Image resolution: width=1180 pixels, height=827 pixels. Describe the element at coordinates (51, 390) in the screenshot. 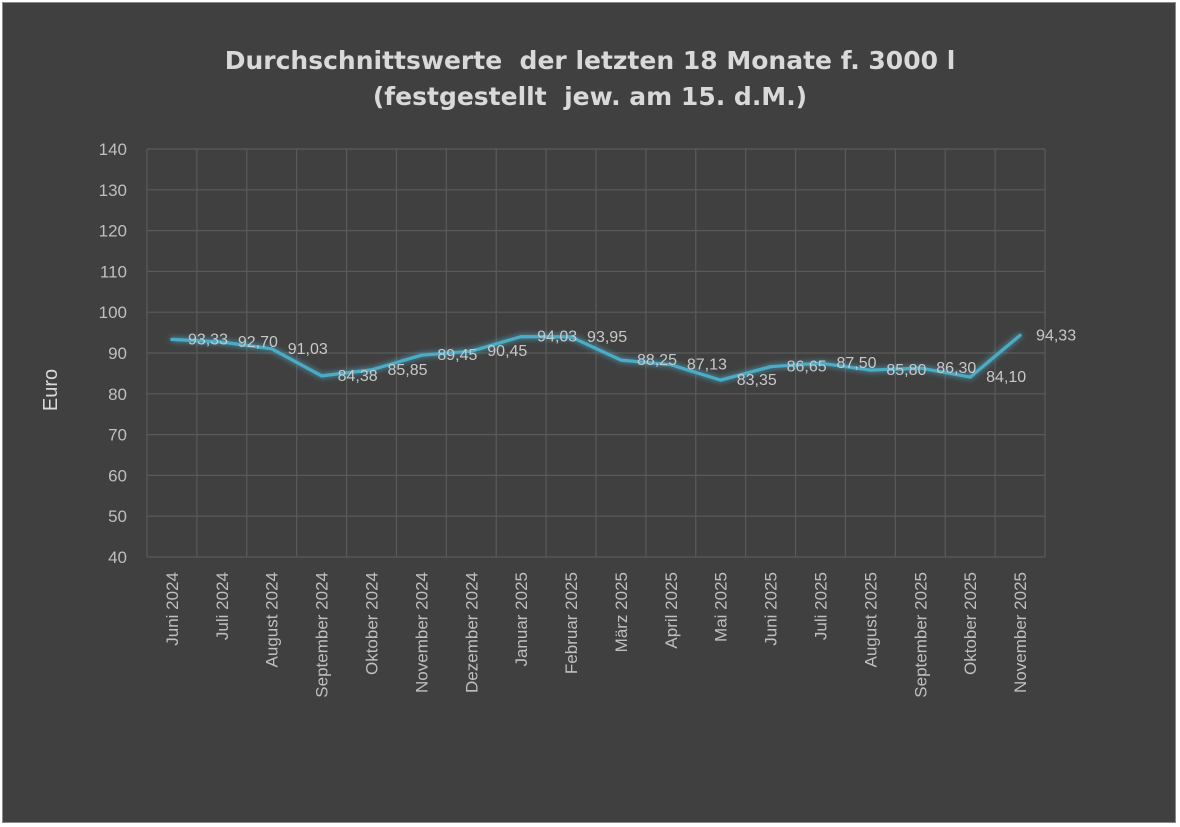

I see `y-axis-label: Euro` at that location.